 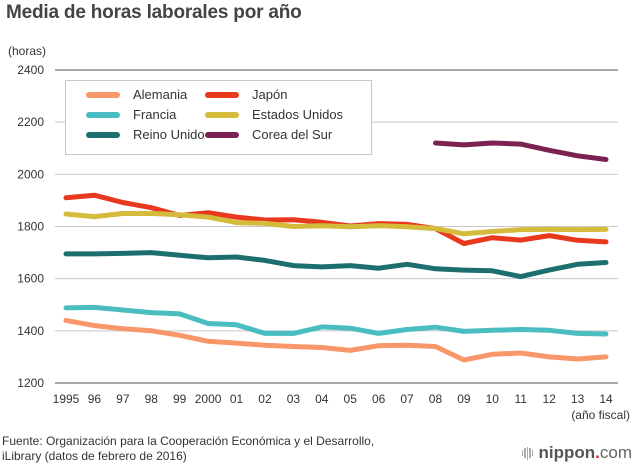 I want to click on y-tick-label: 1600, so click(x=30, y=279).